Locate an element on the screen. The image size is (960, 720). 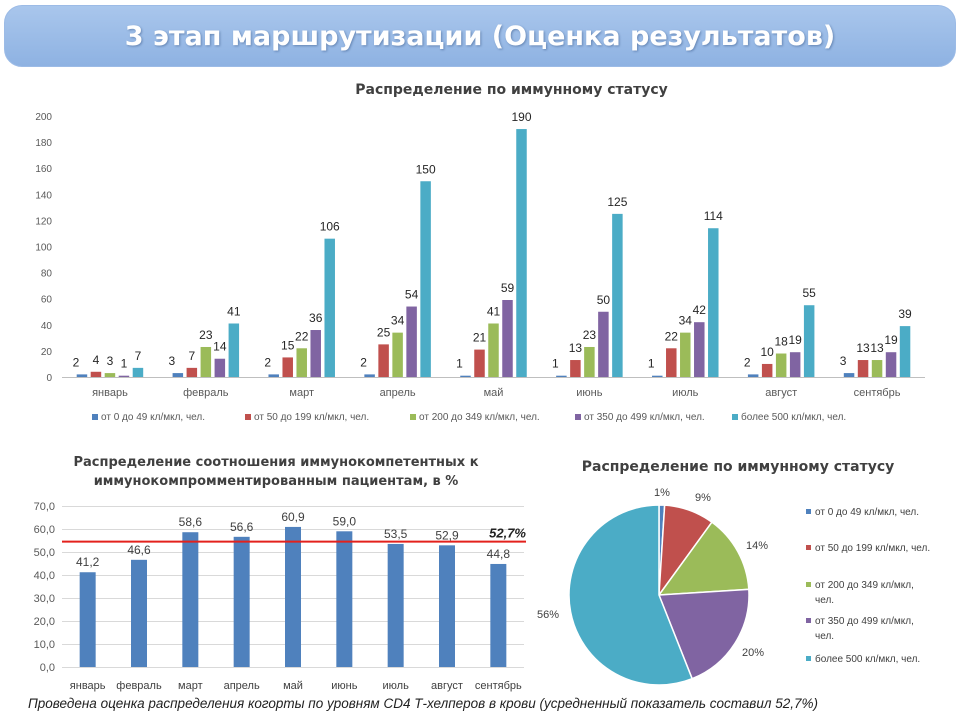
chart2-x-tick: апрель is located at coordinates (242, 686).